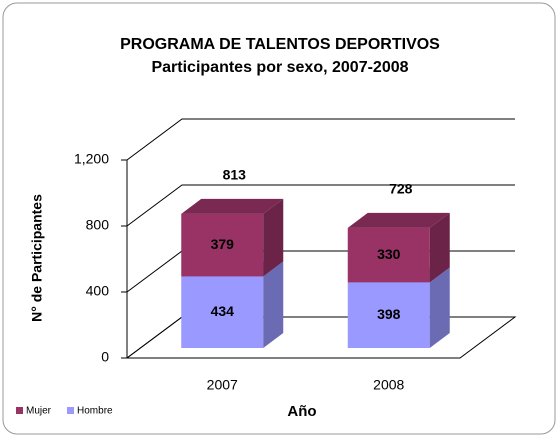 The height and width of the screenshot is (438, 559). Describe the element at coordinates (37, 258) in the screenshot. I see `y-axis-title: N° de Participantes` at that location.